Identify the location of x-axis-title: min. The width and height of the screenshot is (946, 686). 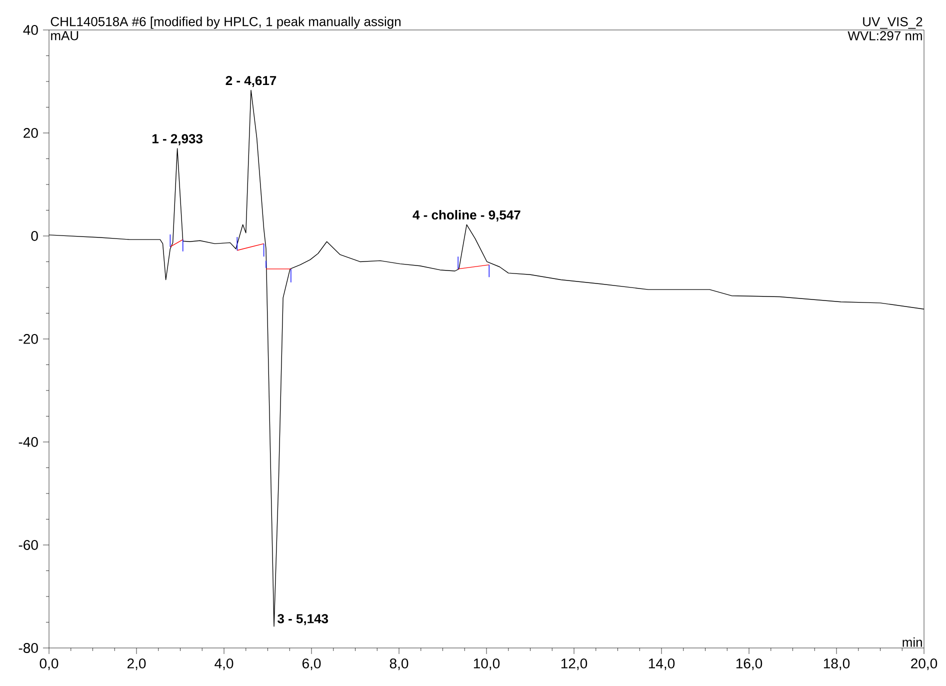
(912, 642).